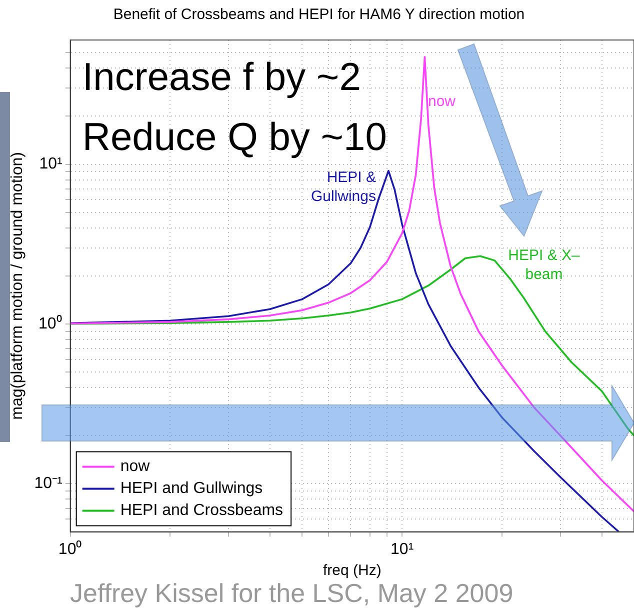 Image resolution: width=634 pixels, height=613 pixels. Describe the element at coordinates (319, 15) in the screenshot. I see `chart-title: Benefit of Crossbeams and HEPI for HAM6 Y direction motion` at that location.